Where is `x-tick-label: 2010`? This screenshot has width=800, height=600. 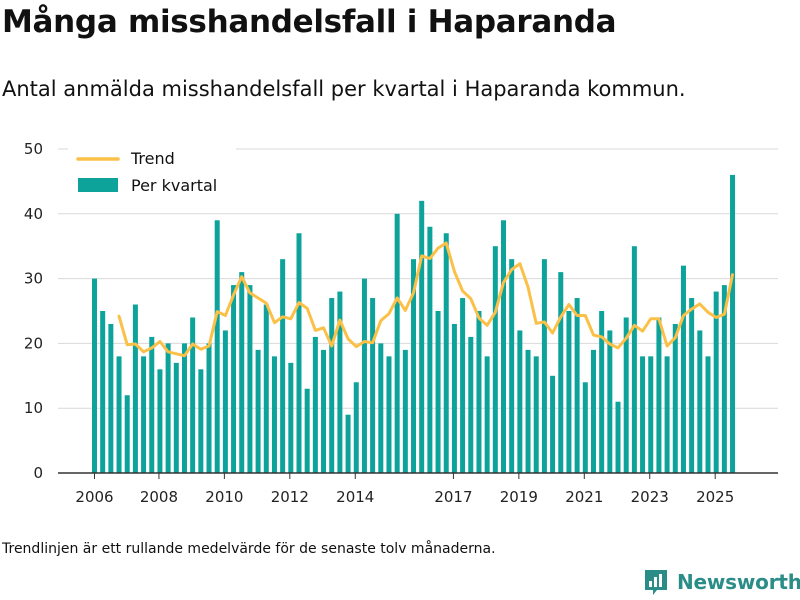 x-tick-label: 2010 is located at coordinates (224, 497).